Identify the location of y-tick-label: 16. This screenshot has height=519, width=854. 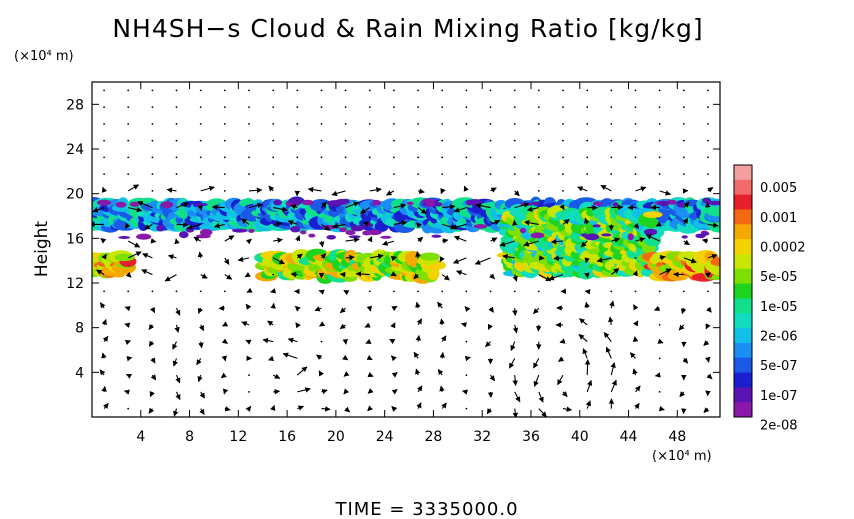
(75, 239).